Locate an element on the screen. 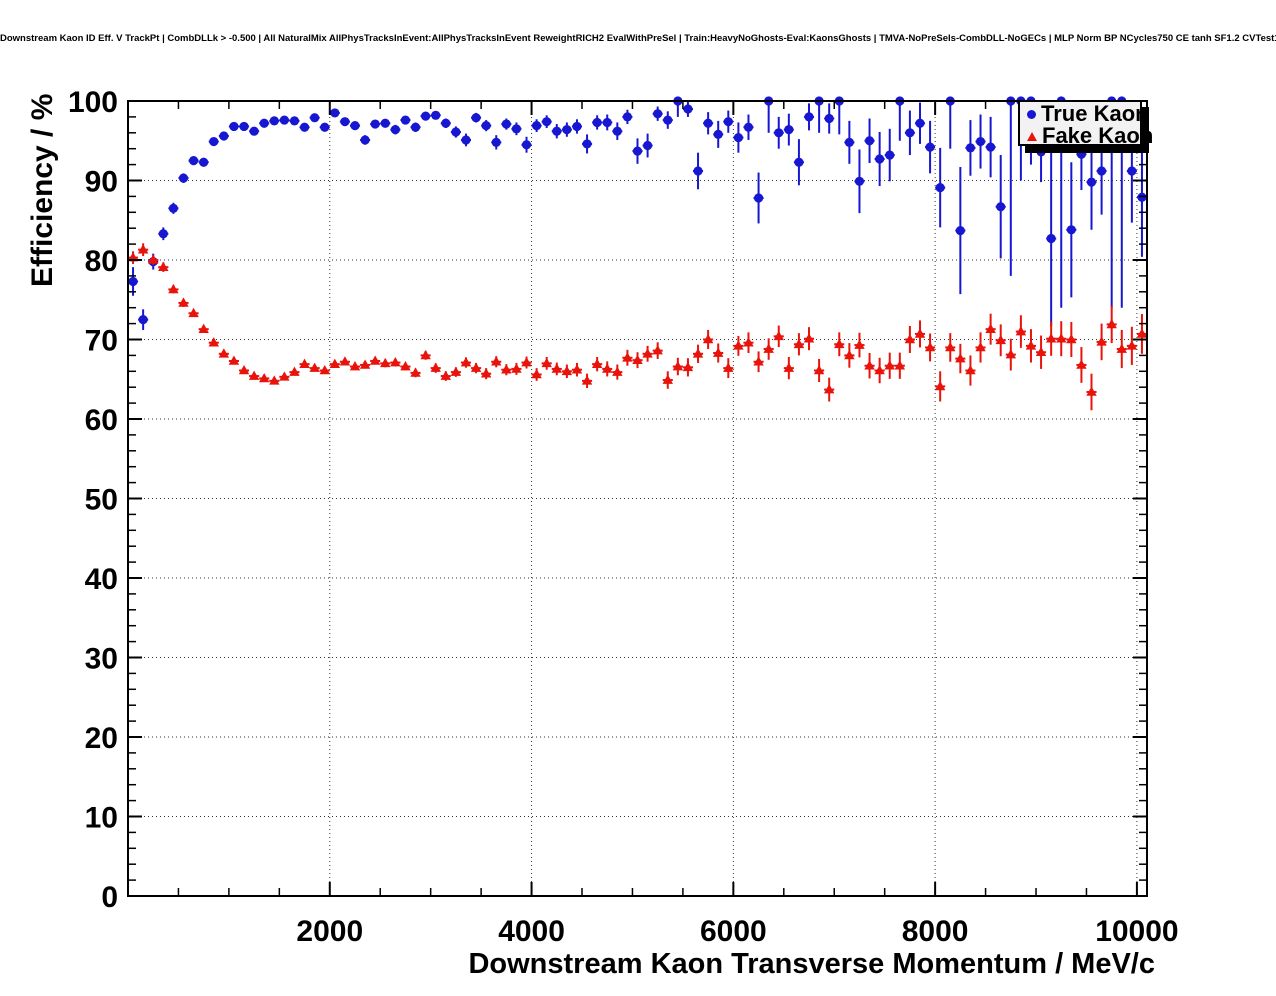 Image resolution: width=1276 pixels, height=996 pixels. true-kaon-marker-icon is located at coordinates (1031, 114).